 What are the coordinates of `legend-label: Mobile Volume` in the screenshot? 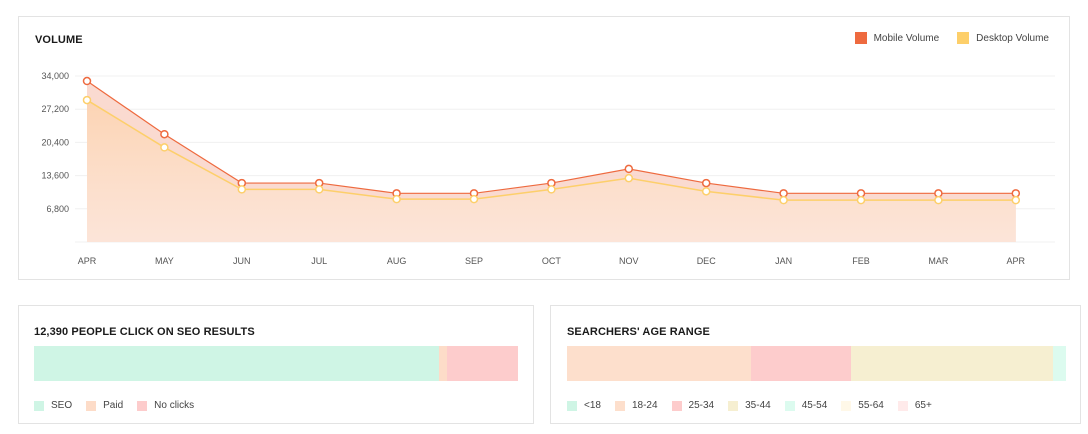 It's located at (906, 38).